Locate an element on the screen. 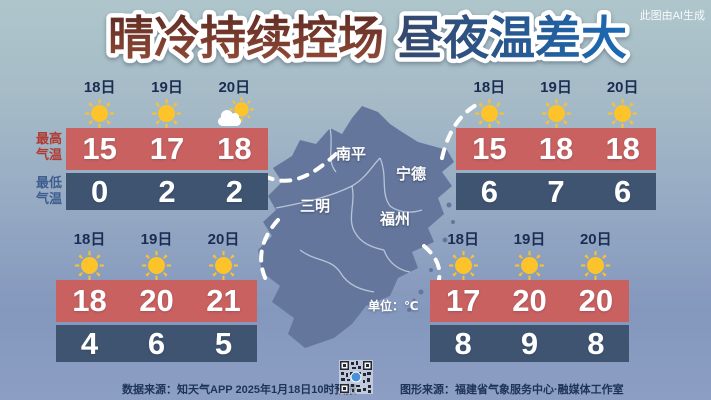  high-temp-row: 15 18 18 is located at coordinates (556, 149).